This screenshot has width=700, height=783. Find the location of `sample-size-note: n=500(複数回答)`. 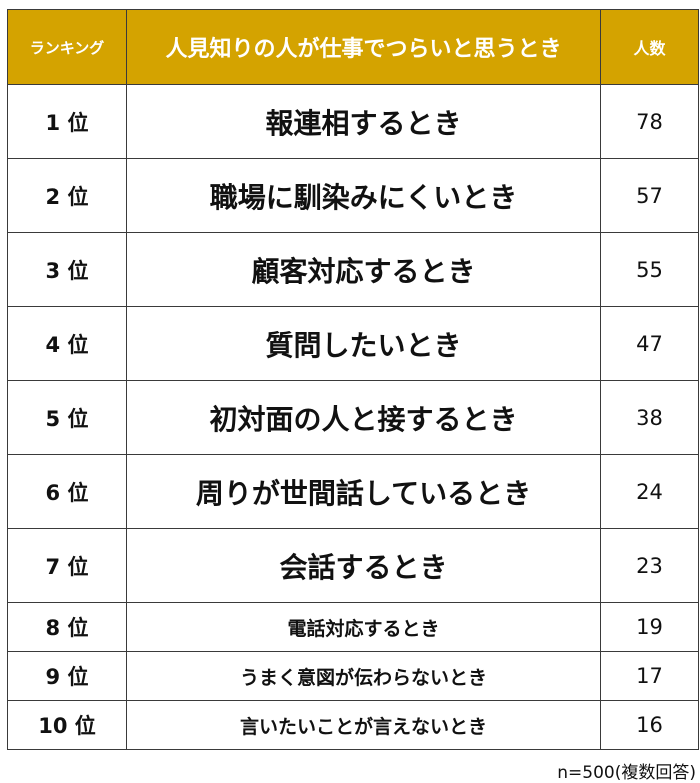

sample-size-note: n=500(複数回答) is located at coordinates (626, 773).